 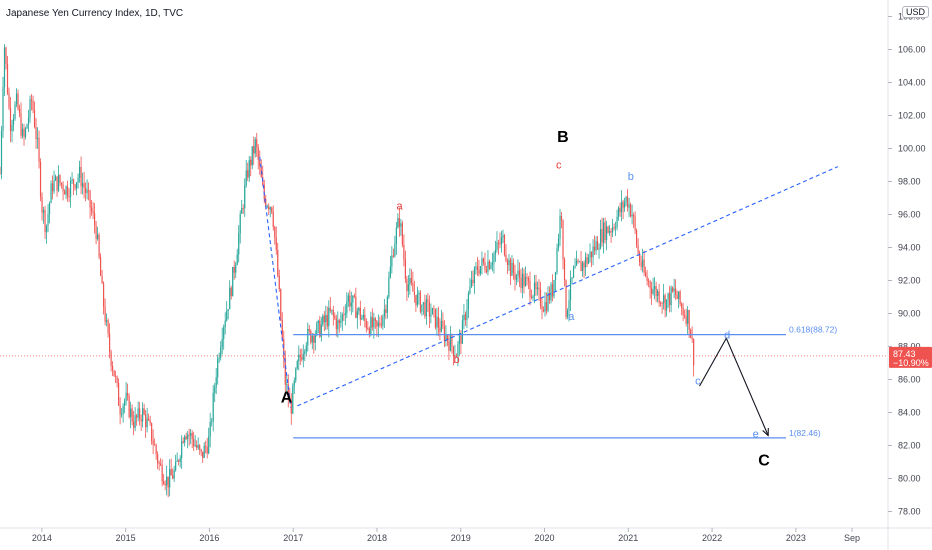 I want to click on y-tick-label: 78.00, so click(x=909, y=512).